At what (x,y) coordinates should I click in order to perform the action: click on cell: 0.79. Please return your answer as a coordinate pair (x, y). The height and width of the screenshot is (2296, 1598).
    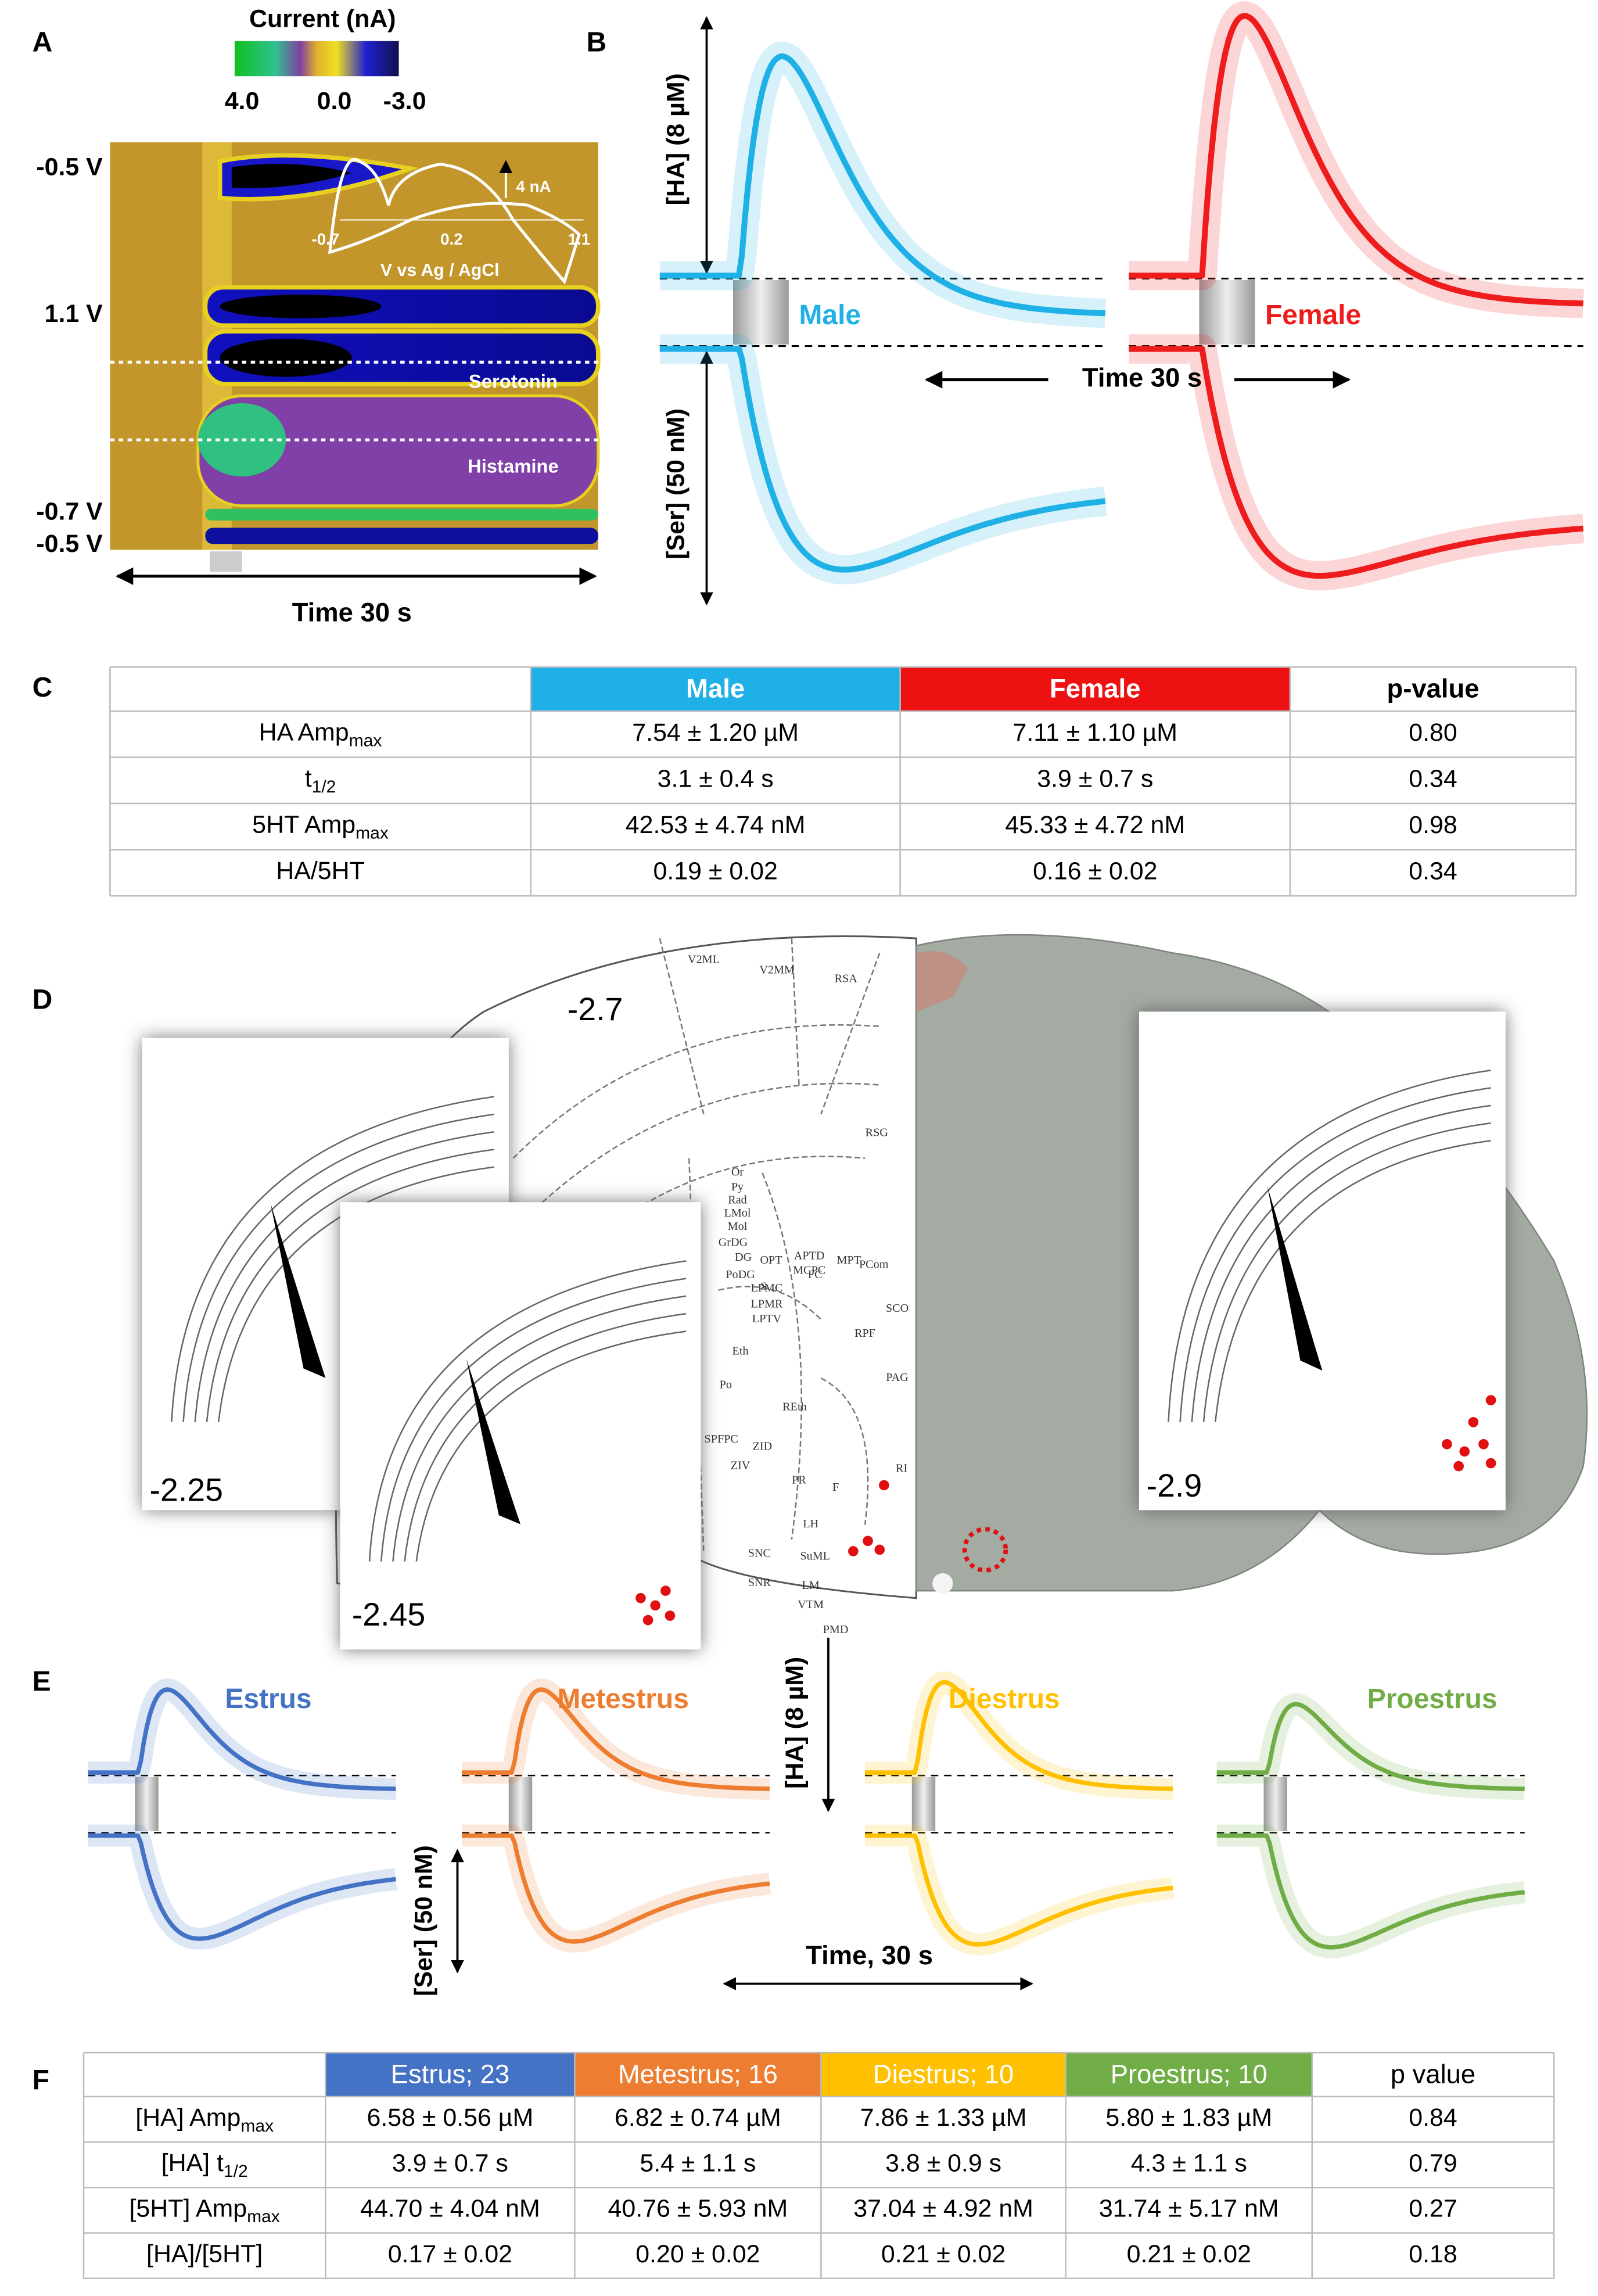
    Looking at the image, I should click on (1433, 2163).